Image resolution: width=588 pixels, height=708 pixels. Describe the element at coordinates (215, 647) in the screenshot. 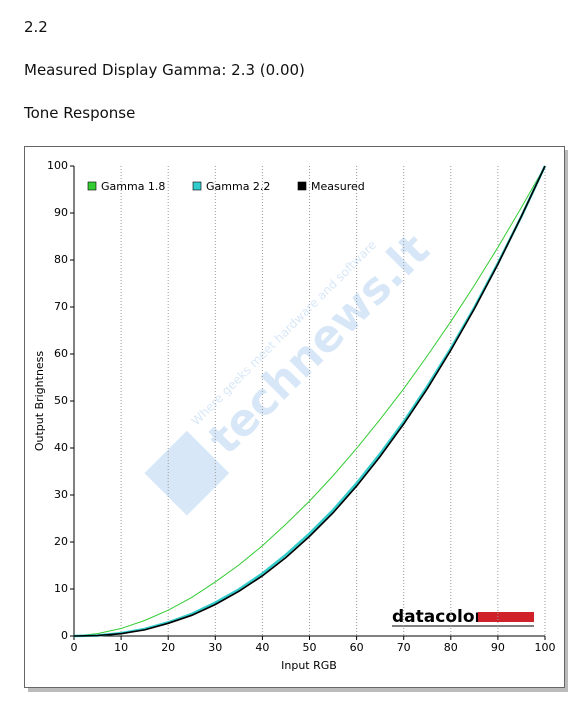

I see `x-tick-label: 30` at that location.